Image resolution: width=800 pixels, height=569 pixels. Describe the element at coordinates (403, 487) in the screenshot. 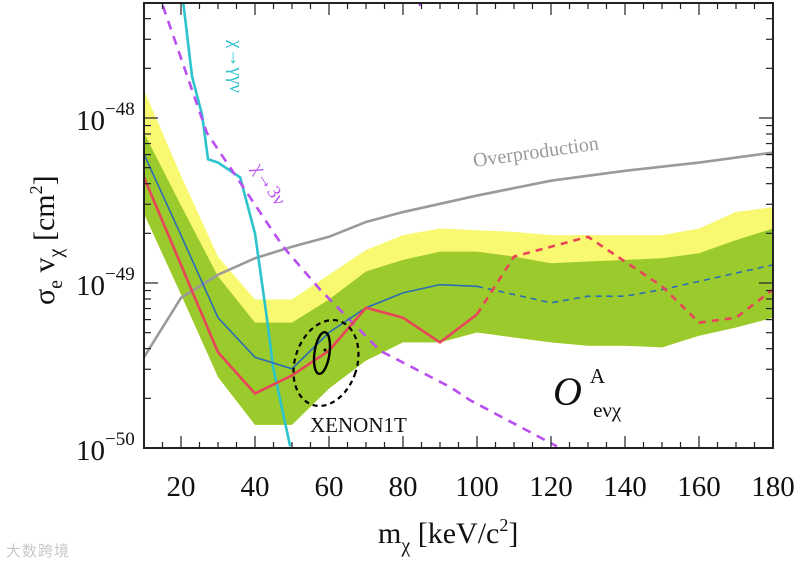

I see `x-tick-label: 80` at that location.